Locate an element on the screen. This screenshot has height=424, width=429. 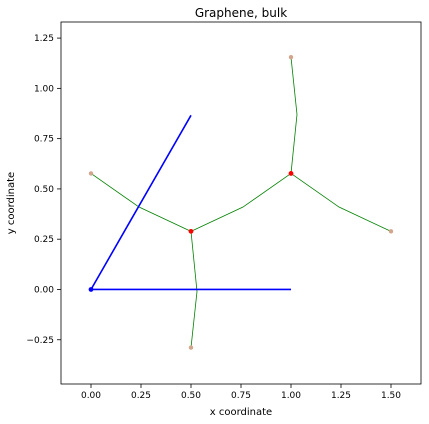
y-axis: −0.25 0.00 0.25 0.50 0.75 1.00 1.25 is located at coordinates (43, 190).